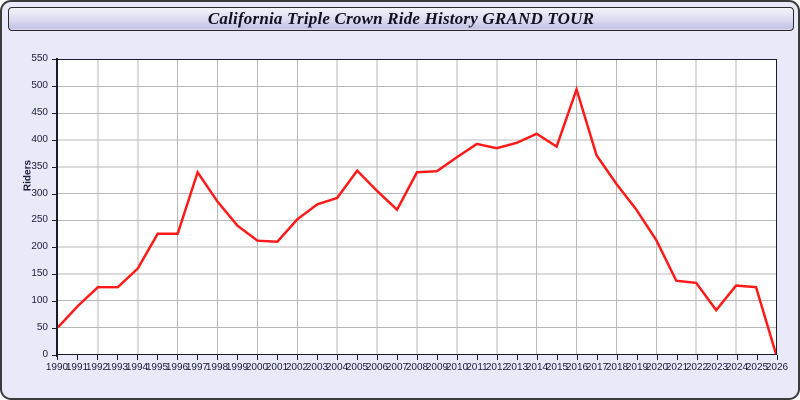 The width and height of the screenshot is (800, 400). What do you see at coordinates (357, 367) in the screenshot?
I see `x-tick-label: 2005` at bounding box center [357, 367].